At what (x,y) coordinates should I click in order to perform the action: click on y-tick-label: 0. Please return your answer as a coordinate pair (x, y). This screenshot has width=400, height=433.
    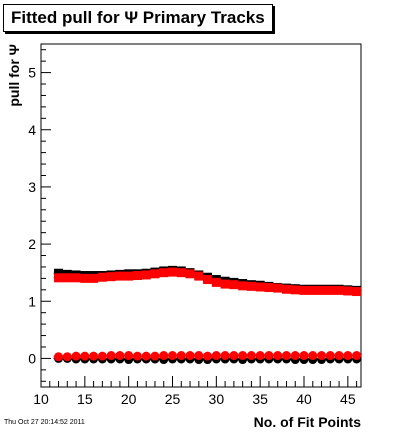
    Looking at the image, I should click on (32, 358).